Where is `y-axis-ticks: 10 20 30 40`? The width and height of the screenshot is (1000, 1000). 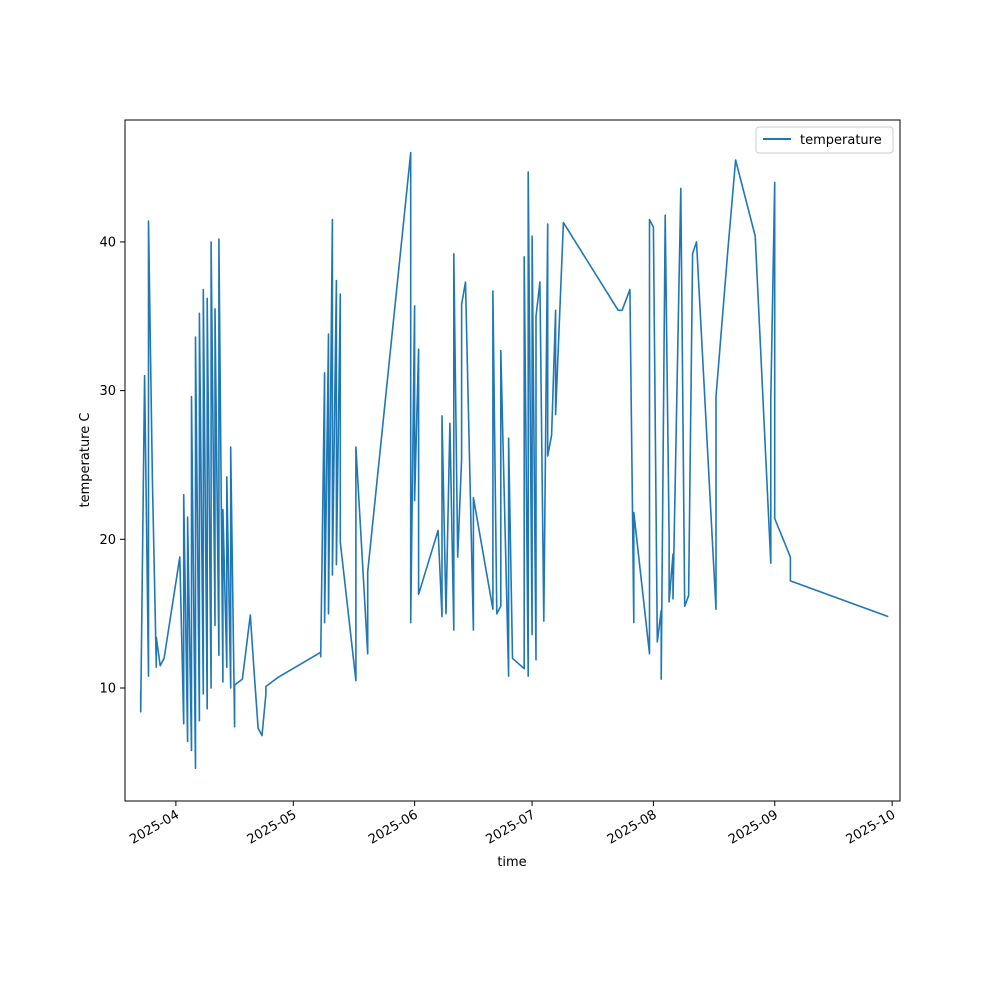 y-axis-ticks: 10 20 30 40 is located at coordinates (112, 465).